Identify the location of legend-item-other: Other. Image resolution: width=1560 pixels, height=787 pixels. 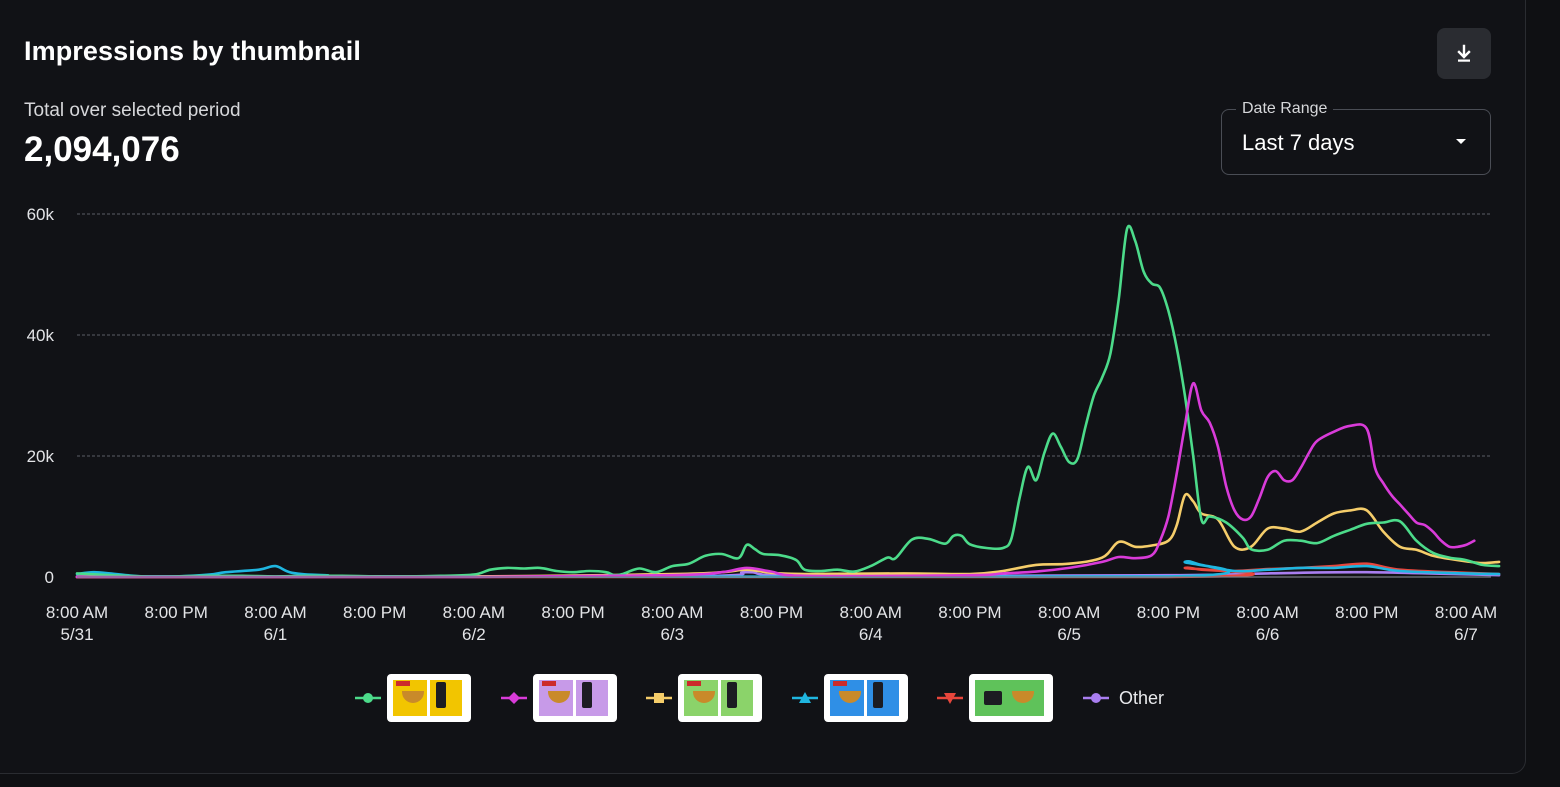
(1123, 698).